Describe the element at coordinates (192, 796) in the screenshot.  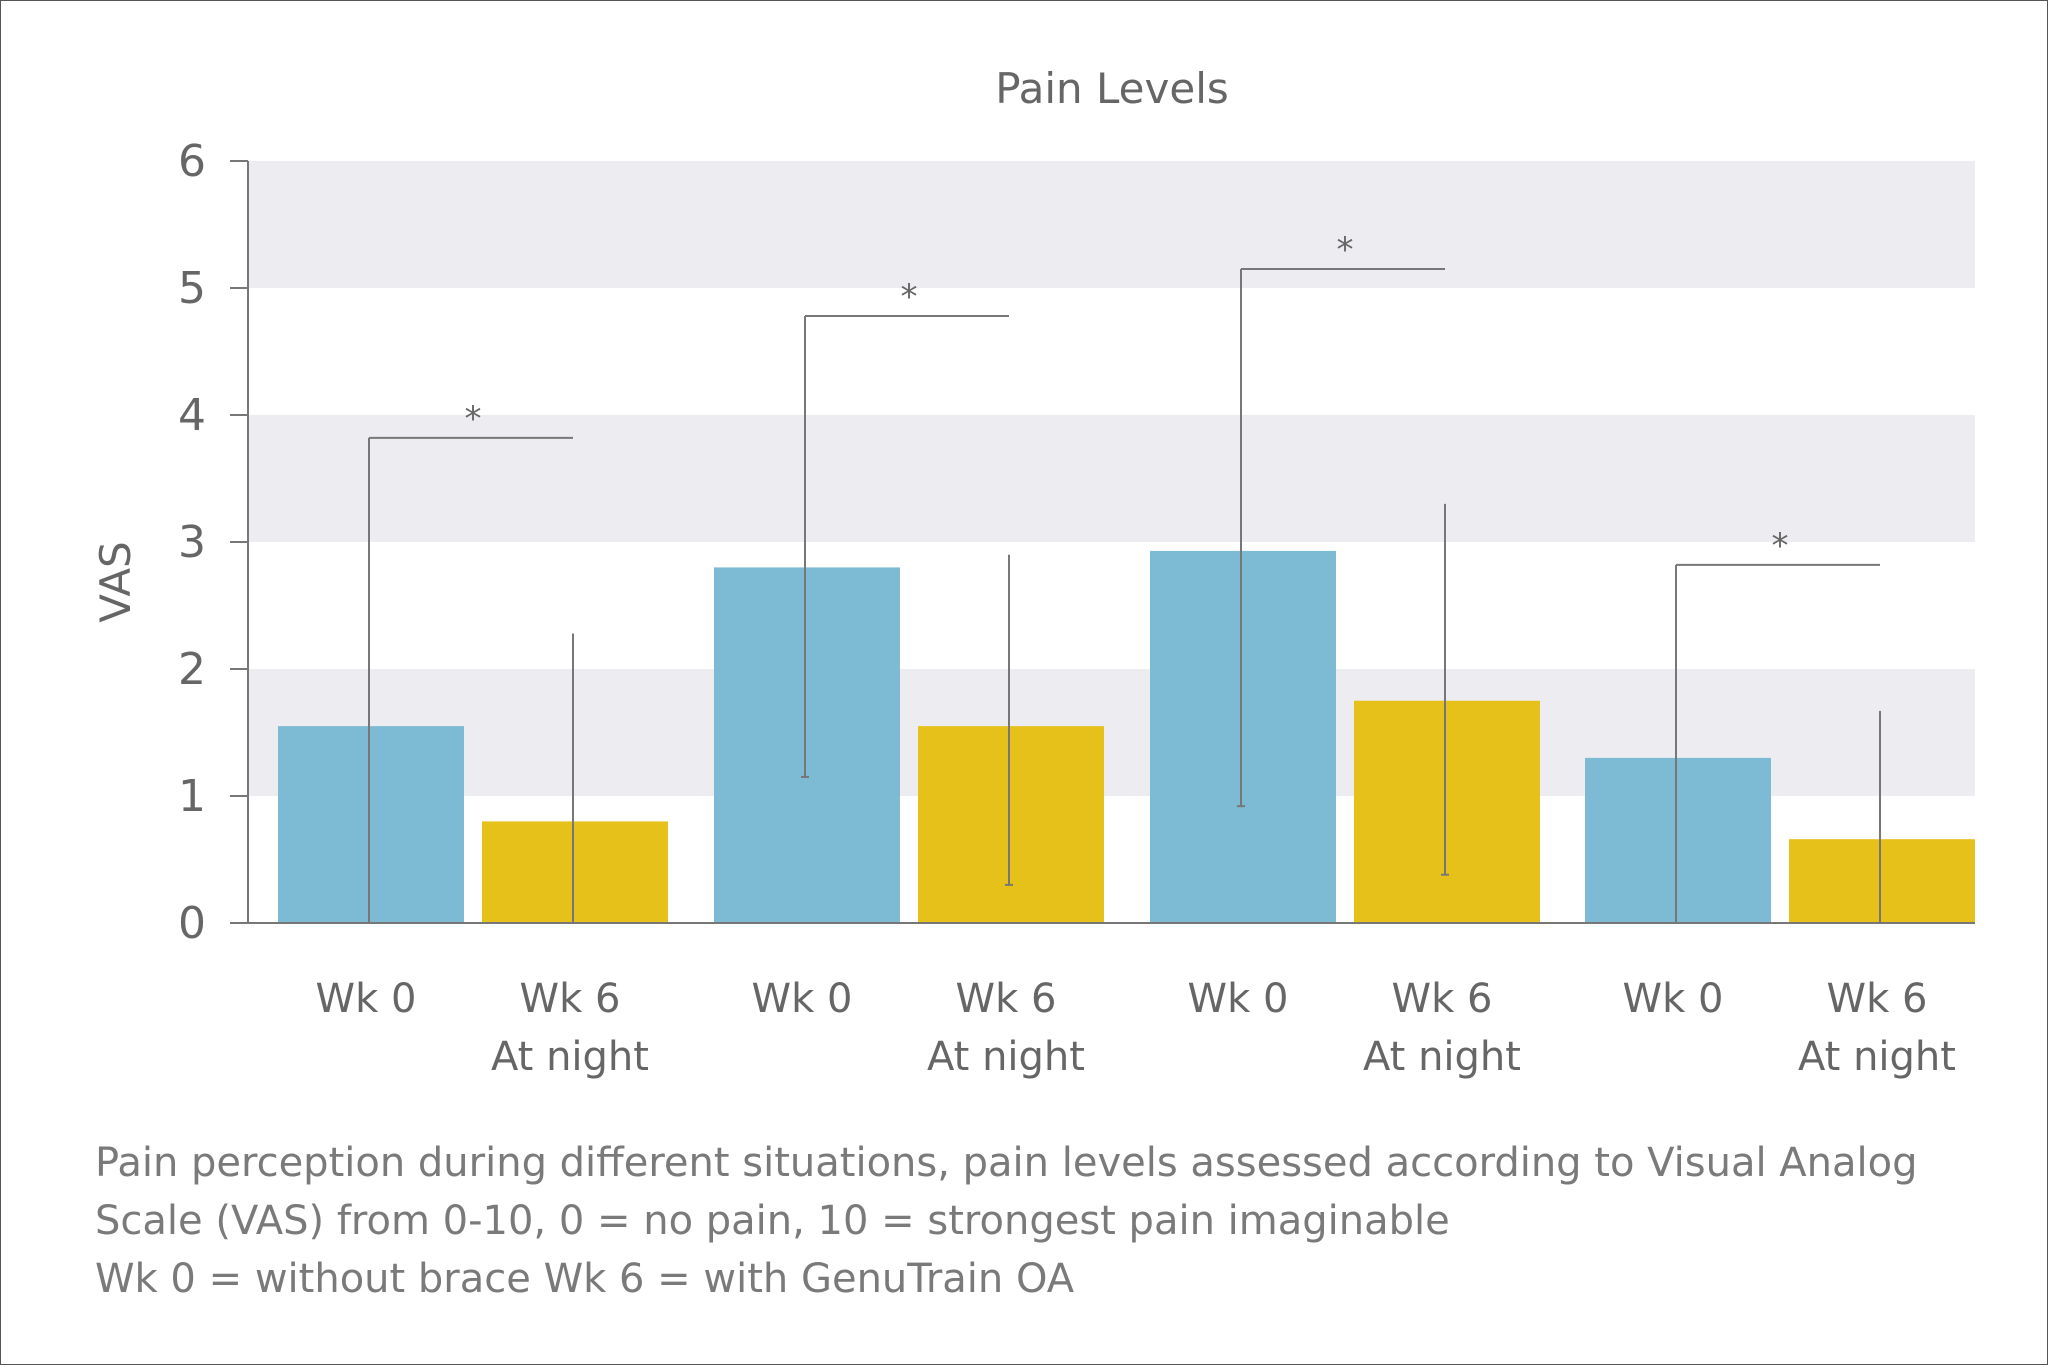
I see `y-tick-label: 1` at that location.